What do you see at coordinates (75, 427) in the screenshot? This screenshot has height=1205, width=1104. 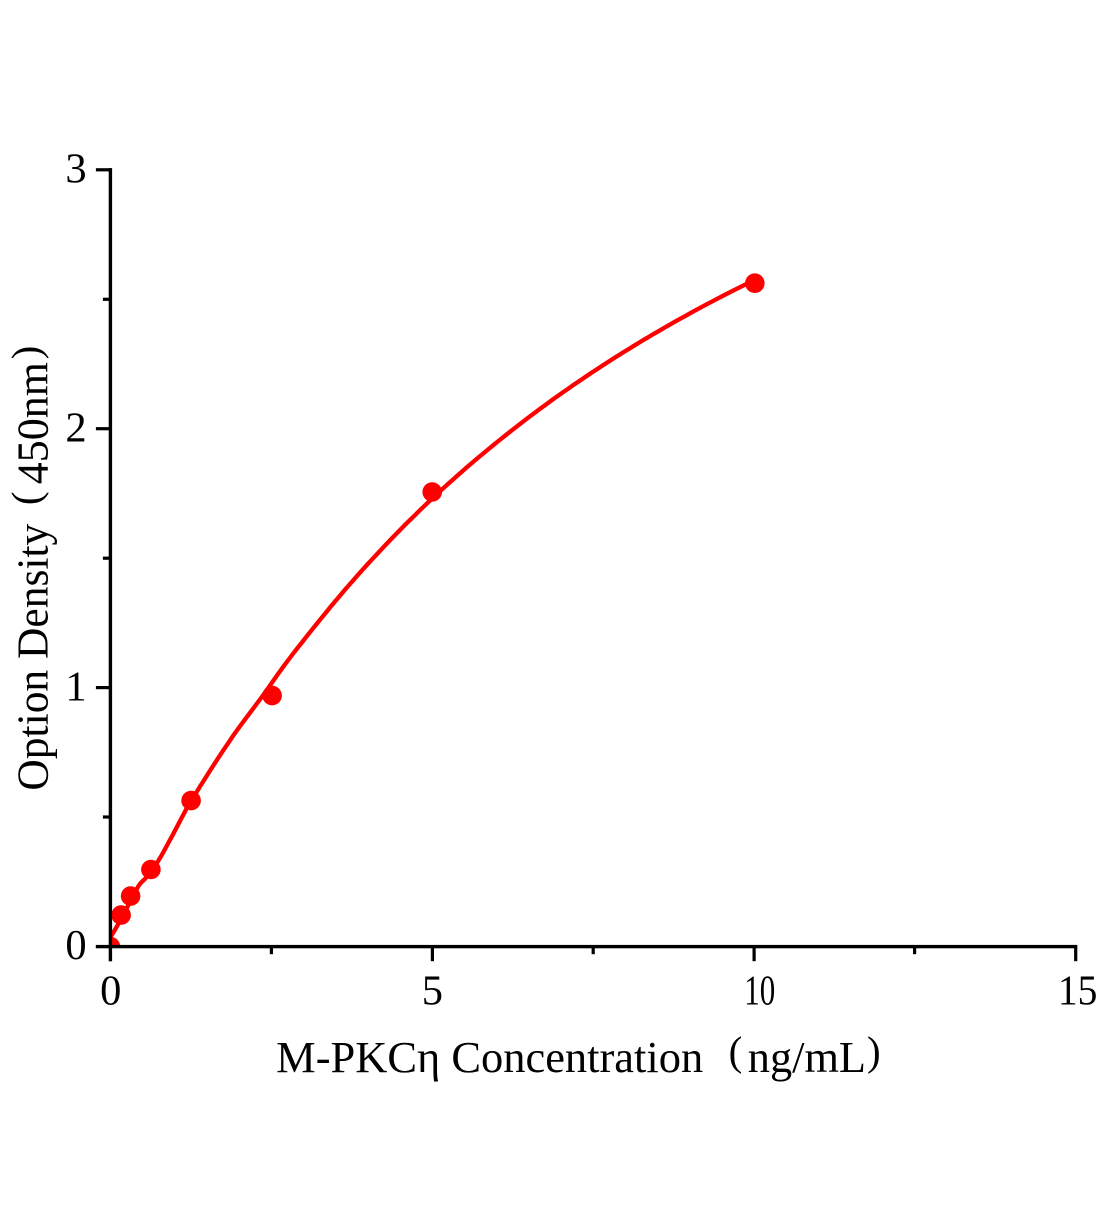 I see `svg-text: 2` at bounding box center [75, 427].